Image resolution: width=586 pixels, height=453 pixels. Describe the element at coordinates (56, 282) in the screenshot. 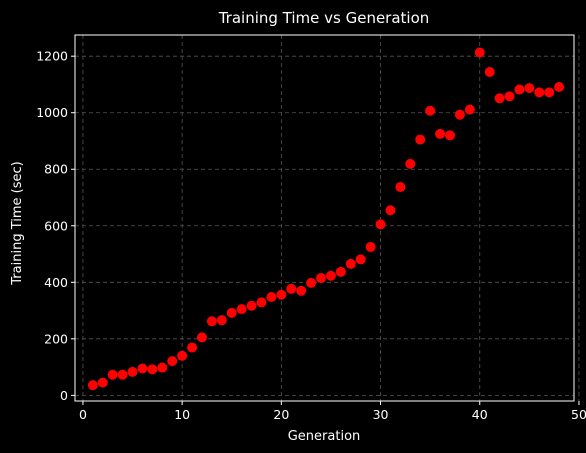

I see `y-tick-label: 400` at that location.